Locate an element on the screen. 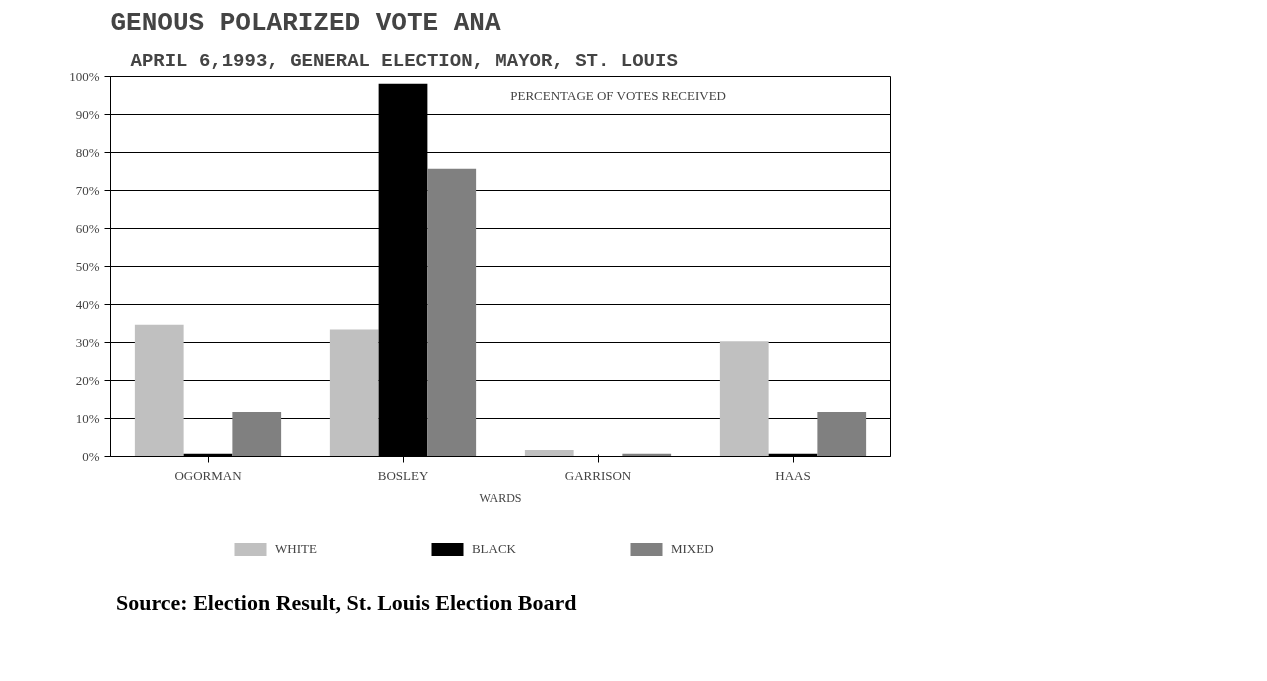  y-tick-label: 50% is located at coordinates (87, 266).